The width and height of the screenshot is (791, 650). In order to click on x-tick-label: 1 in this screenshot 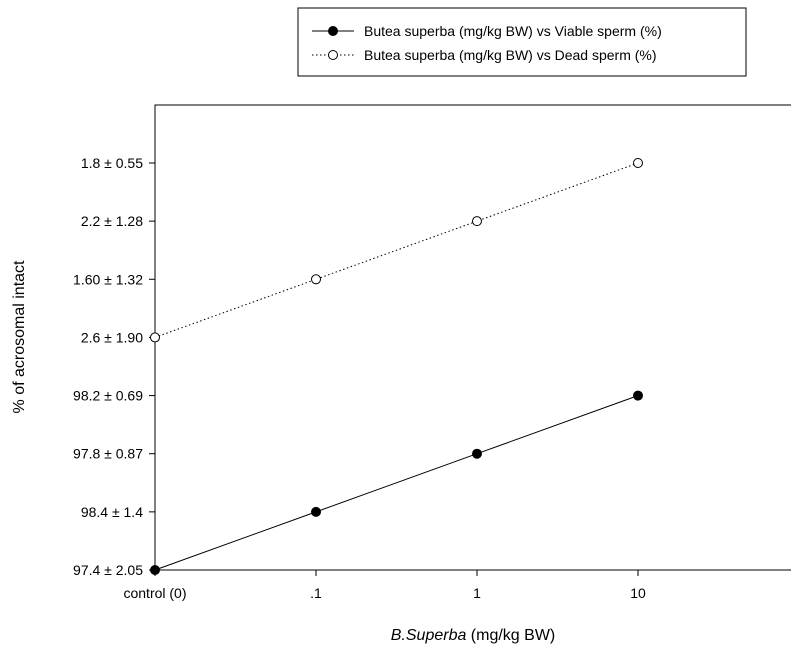, I will do `click(477, 593)`.